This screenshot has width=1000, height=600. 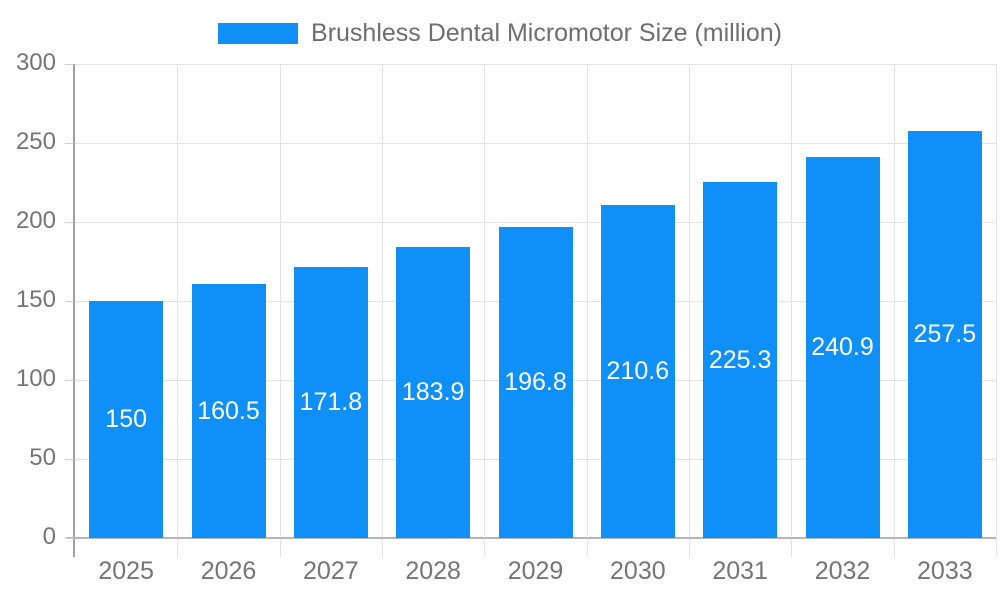 I want to click on bar-value-label: 240.9, so click(x=842, y=347).